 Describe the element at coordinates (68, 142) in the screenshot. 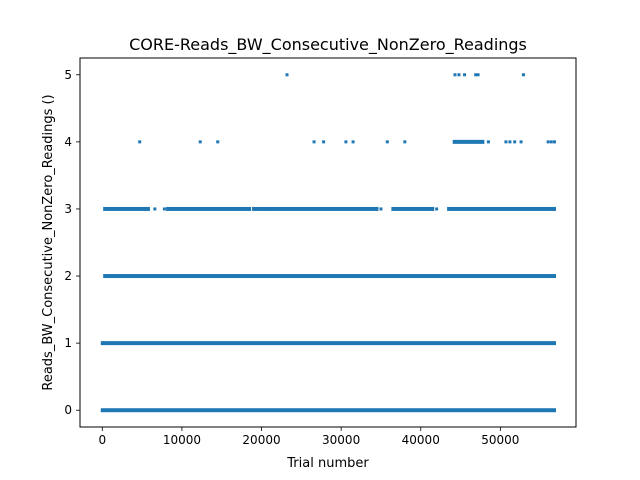

I see `y-tick-label: 4` at that location.